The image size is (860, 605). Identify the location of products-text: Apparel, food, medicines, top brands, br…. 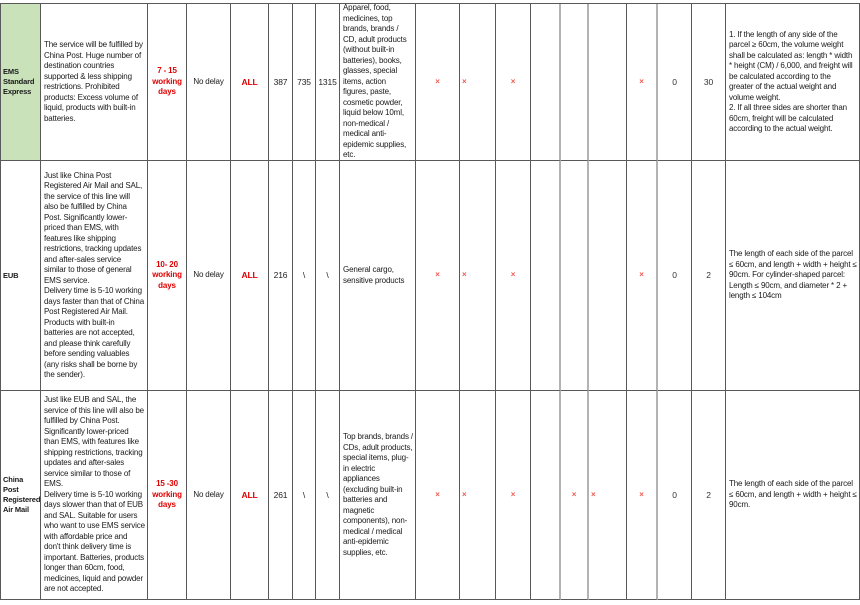
(375, 82).